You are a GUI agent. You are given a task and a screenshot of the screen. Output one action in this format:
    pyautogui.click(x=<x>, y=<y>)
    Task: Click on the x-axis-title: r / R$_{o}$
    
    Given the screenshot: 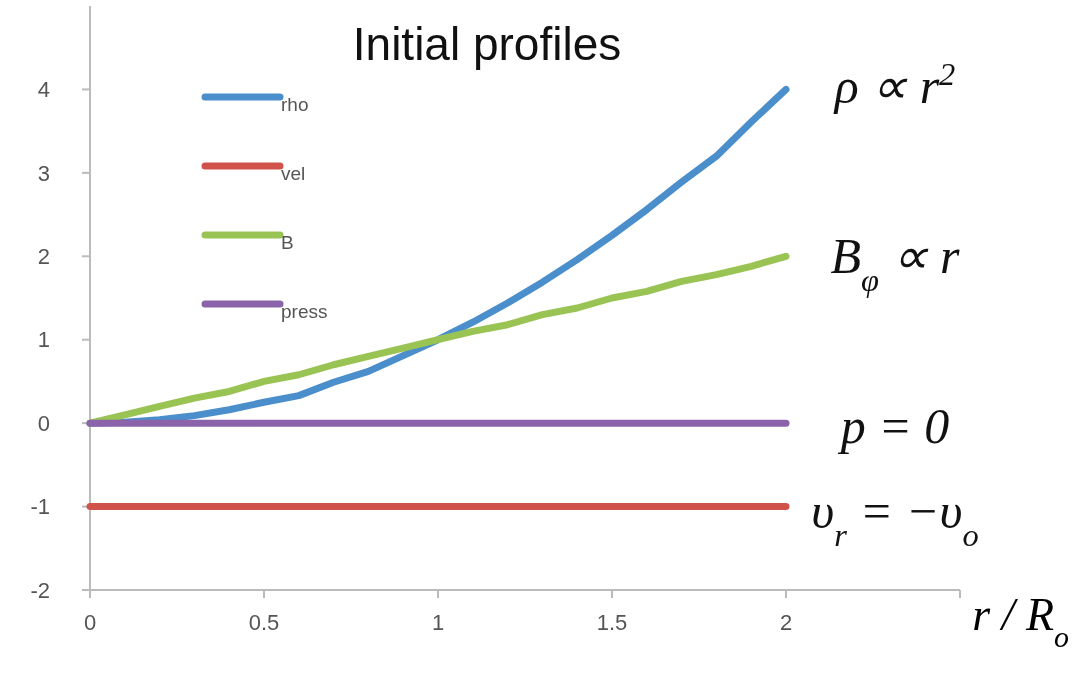 What is the action you would take?
    pyautogui.click(x=1021, y=621)
    